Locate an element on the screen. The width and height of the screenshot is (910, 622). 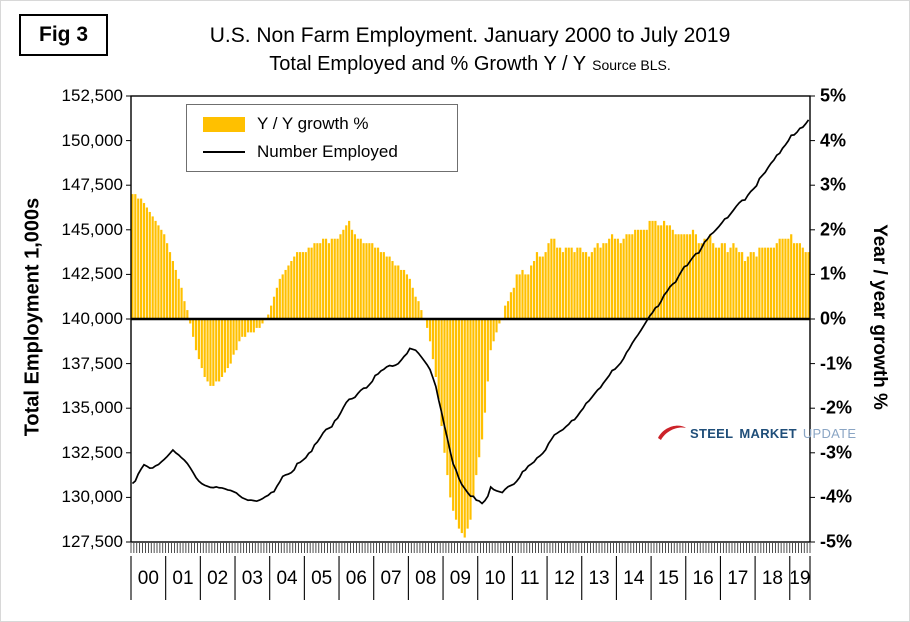
x-axis-year-label: 05 is located at coordinates (322, 578).